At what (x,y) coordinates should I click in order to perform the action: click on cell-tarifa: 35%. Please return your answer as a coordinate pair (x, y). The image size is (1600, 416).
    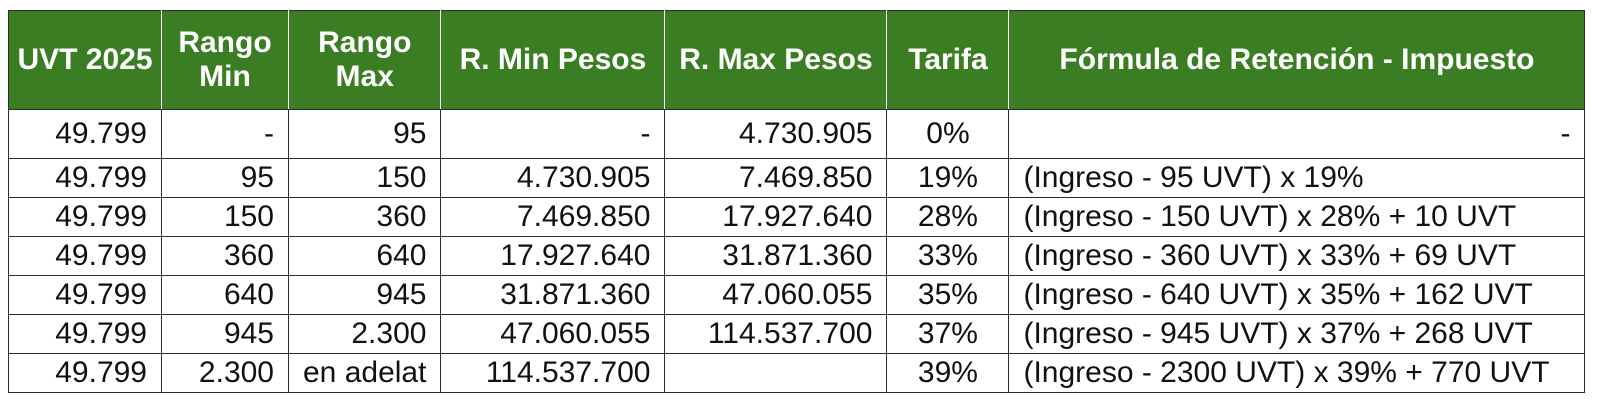
    Looking at the image, I should click on (948, 295).